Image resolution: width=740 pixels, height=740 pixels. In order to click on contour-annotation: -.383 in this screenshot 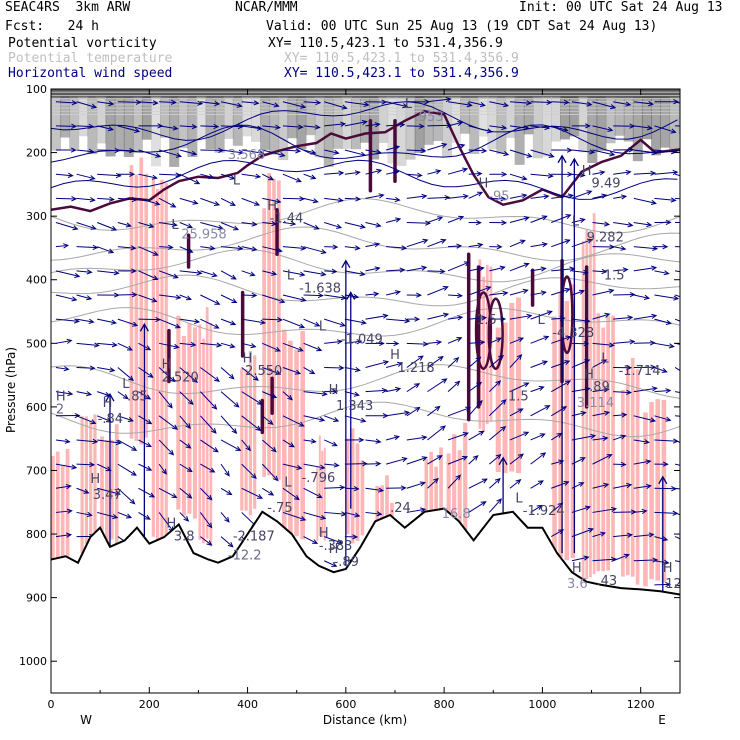, I will do `click(336, 546)`.